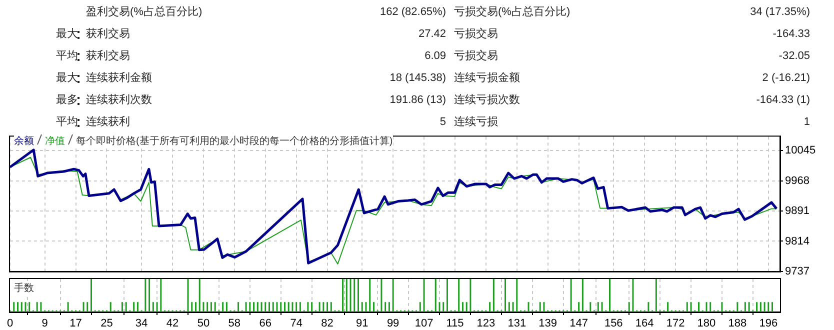 This screenshot has height=330, width=834. I want to click on x-tick-label: 139, so click(548, 324).